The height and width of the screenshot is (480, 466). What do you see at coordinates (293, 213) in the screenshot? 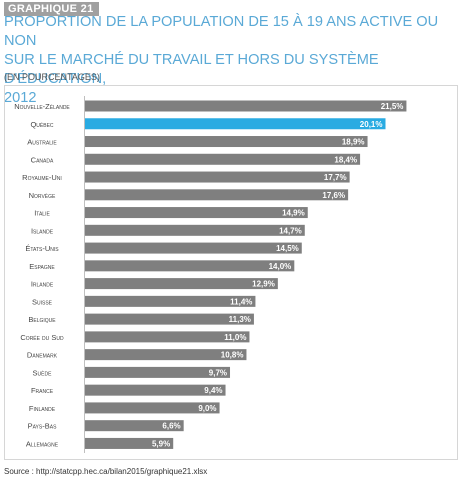
I see `data-label: 14,9%` at bounding box center [293, 213].